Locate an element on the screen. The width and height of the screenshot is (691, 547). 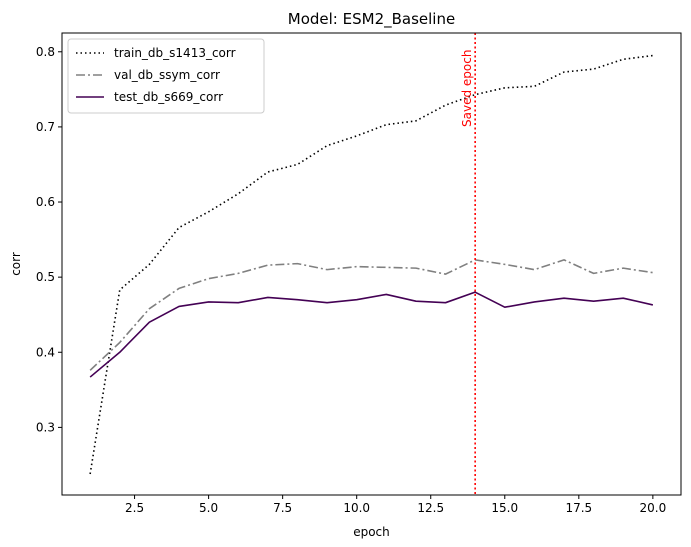
y-tick-label: 0.4 is located at coordinates (45, 352).